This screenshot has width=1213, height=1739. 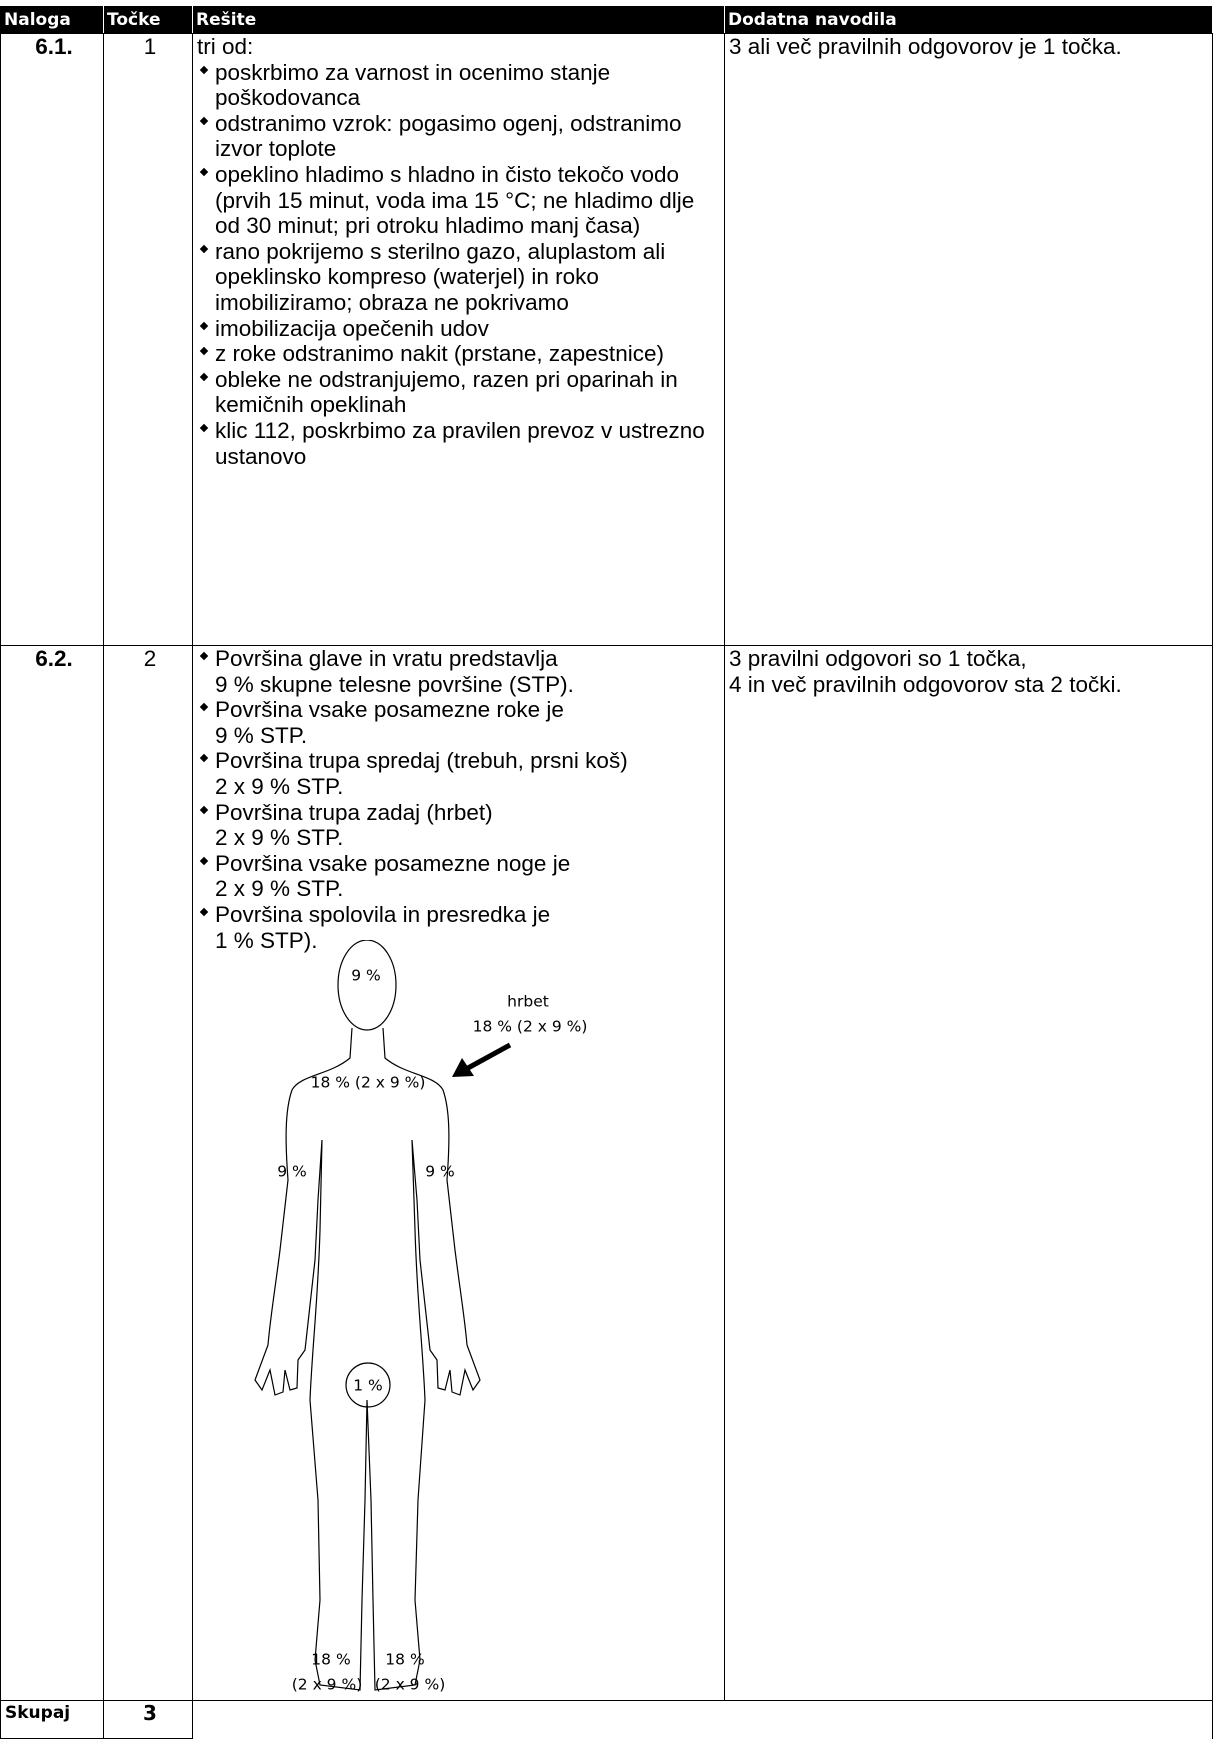 I want to click on header-row: Naloga Točke Rešite Dodatna navodila, so click(x=606, y=20).